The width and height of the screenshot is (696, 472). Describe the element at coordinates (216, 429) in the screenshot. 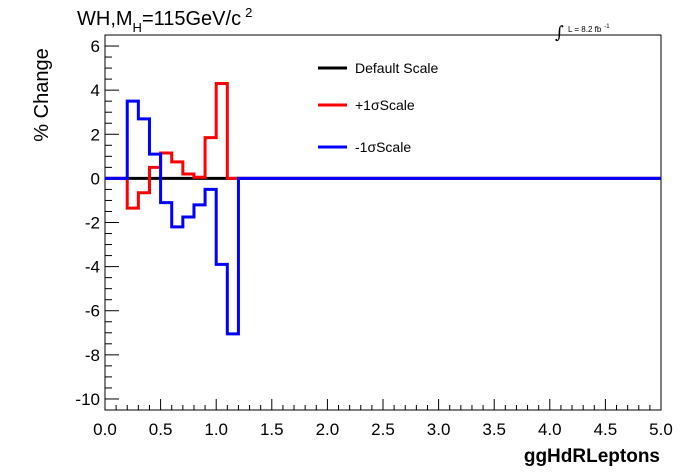

I see `x-tick-label: 1.0` at that location.